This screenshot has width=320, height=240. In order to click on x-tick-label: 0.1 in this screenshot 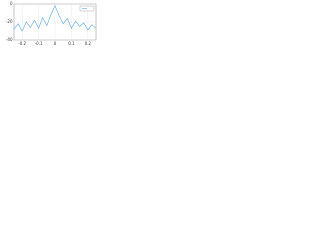, I will do `click(71, 43)`.